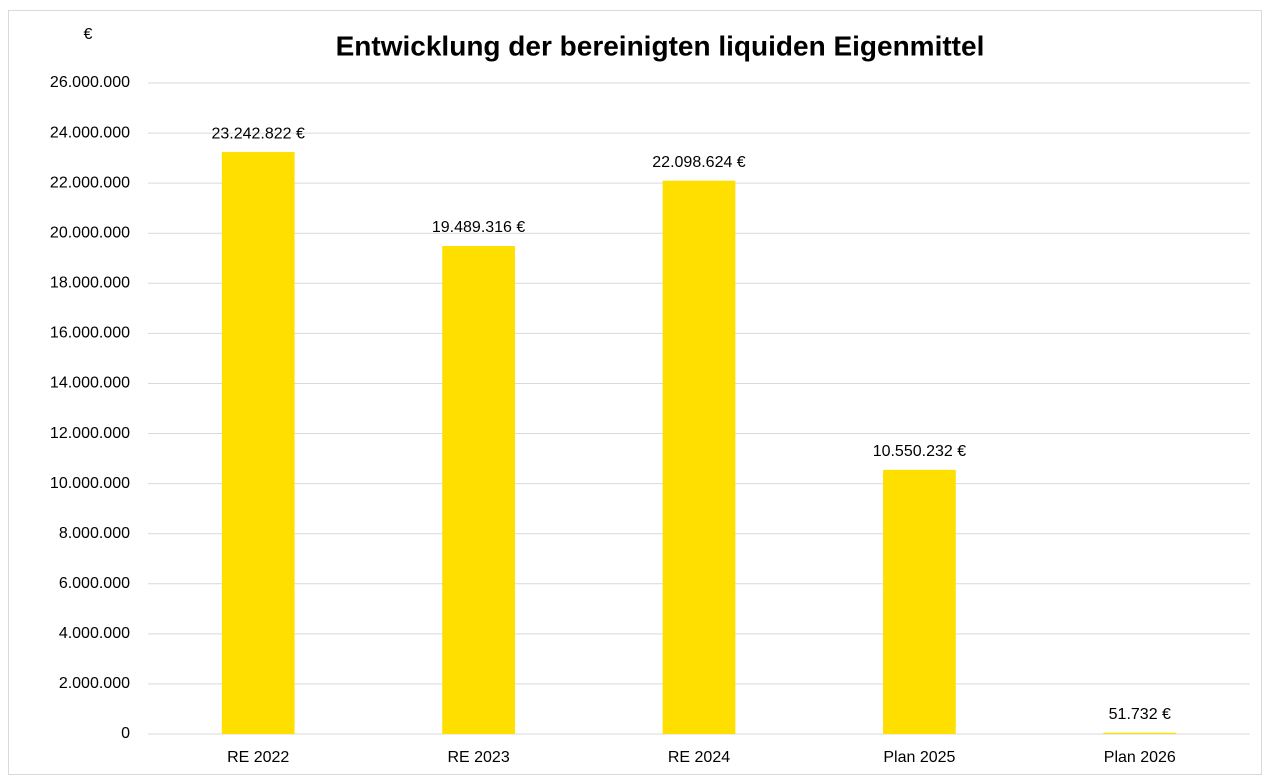  Describe the element at coordinates (90, 232) in the screenshot. I see `y-tick-label: 20.000.000` at that location.